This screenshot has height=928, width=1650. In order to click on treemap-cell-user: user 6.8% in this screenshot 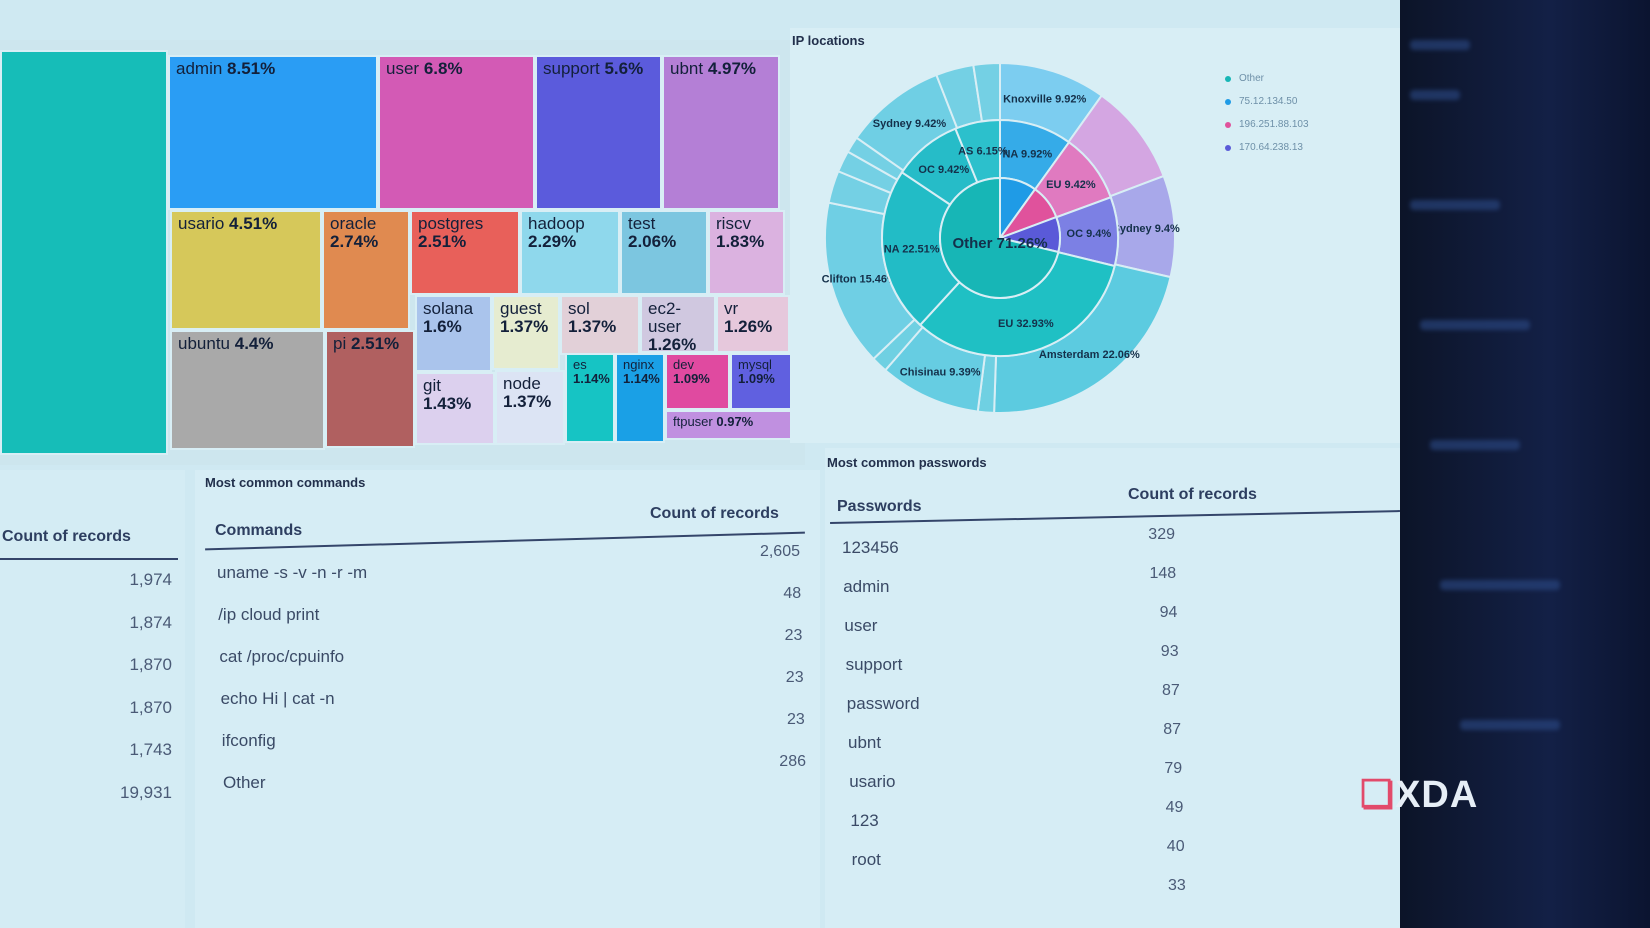, I will do `click(456, 132)`.